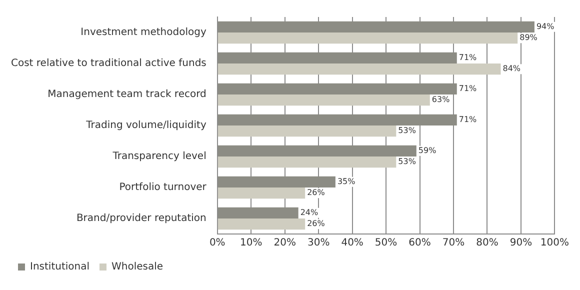  I want to click on x-tick-label: 70%, so click(453, 243).